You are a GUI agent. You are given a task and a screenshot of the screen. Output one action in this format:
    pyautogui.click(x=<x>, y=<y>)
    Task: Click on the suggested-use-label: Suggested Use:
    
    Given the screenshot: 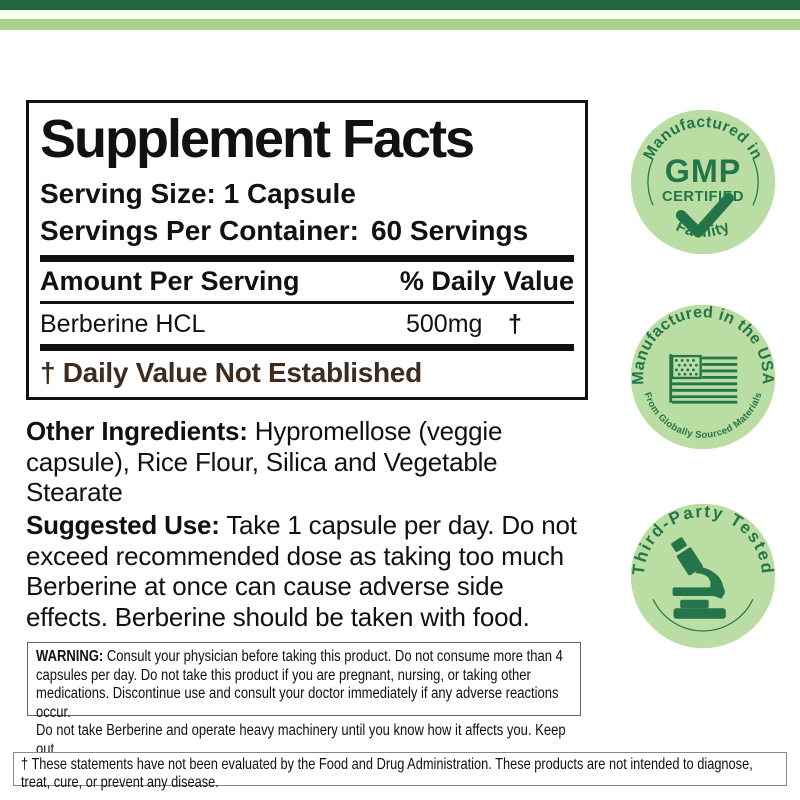 What is the action you would take?
    pyautogui.click(x=123, y=525)
    